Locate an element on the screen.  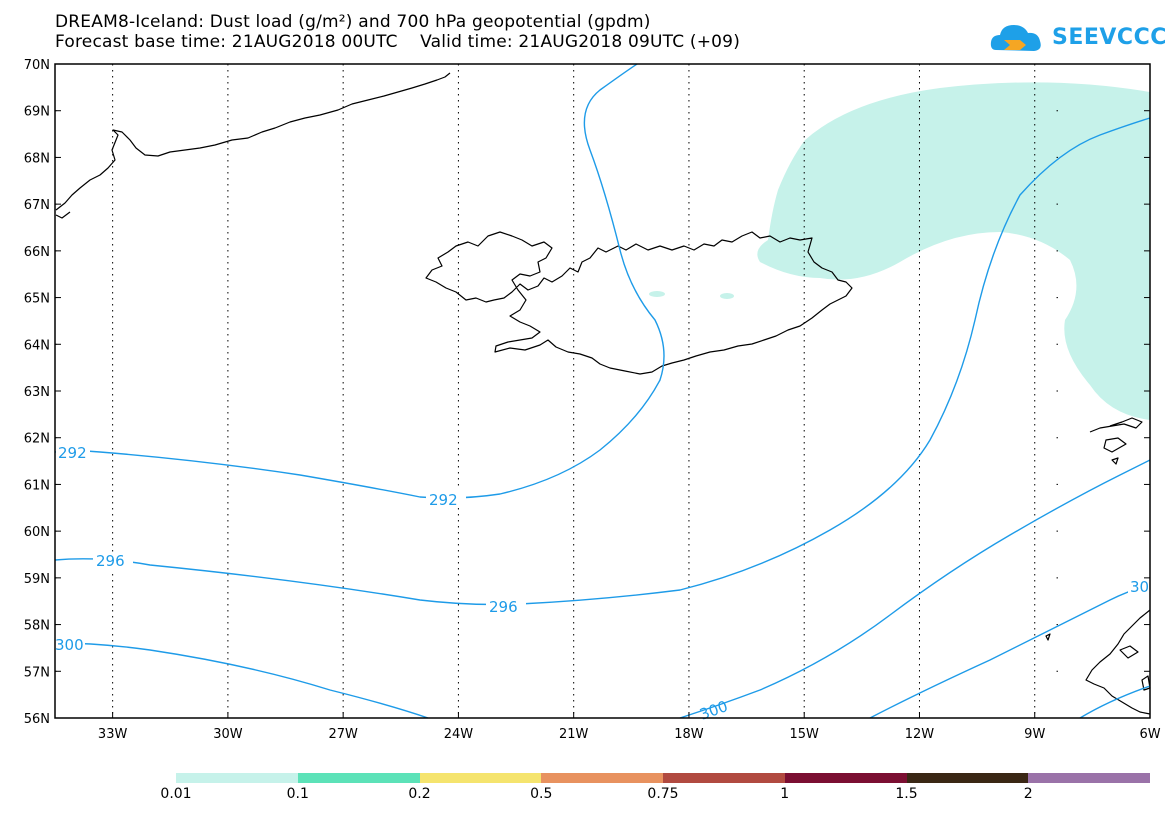
contour-300-b is located at coordinates (915, 589).